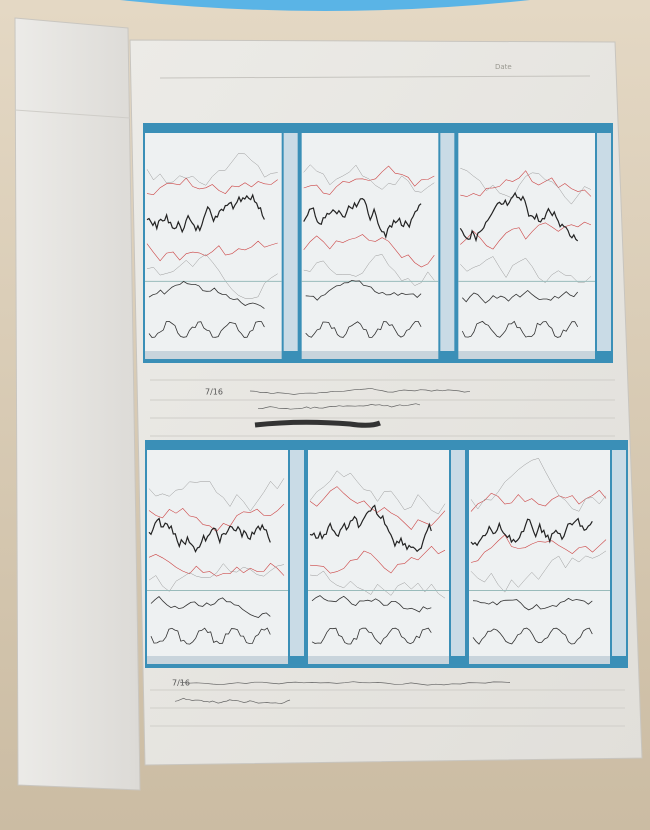 The height and width of the screenshot is (830, 650). I want to click on header-rule, so click(375, 77).